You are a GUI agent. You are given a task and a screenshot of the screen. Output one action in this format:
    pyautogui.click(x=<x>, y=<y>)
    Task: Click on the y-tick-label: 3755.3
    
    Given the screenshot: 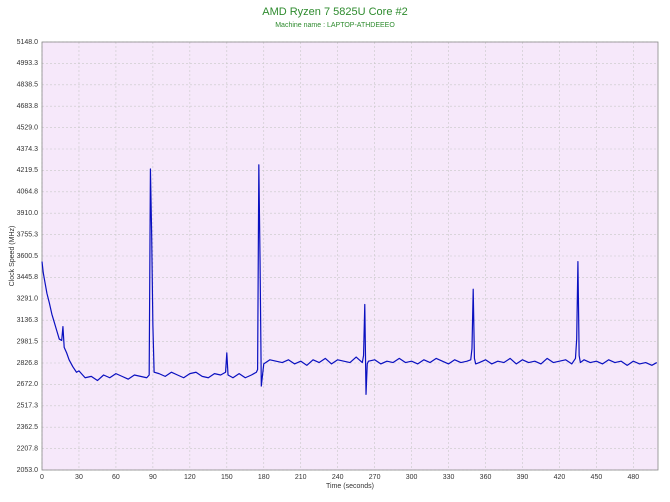 What is the action you would take?
    pyautogui.click(x=28, y=234)
    